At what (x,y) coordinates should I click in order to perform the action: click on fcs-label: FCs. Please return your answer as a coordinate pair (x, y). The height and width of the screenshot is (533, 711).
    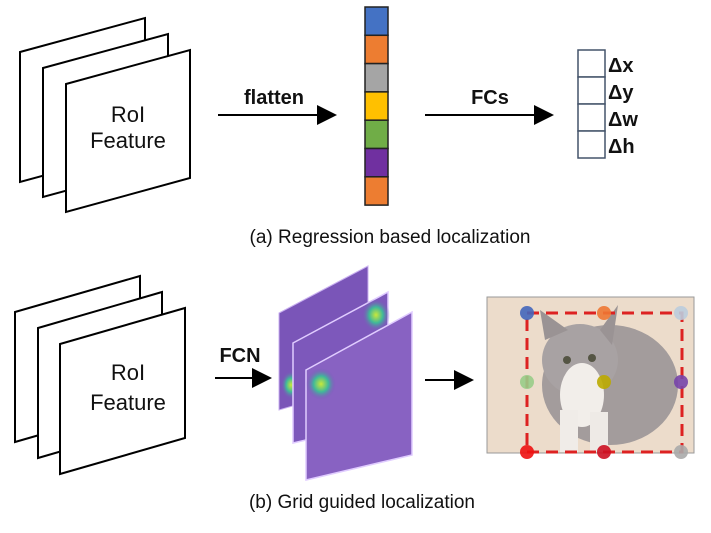
    Looking at the image, I should click on (490, 98).